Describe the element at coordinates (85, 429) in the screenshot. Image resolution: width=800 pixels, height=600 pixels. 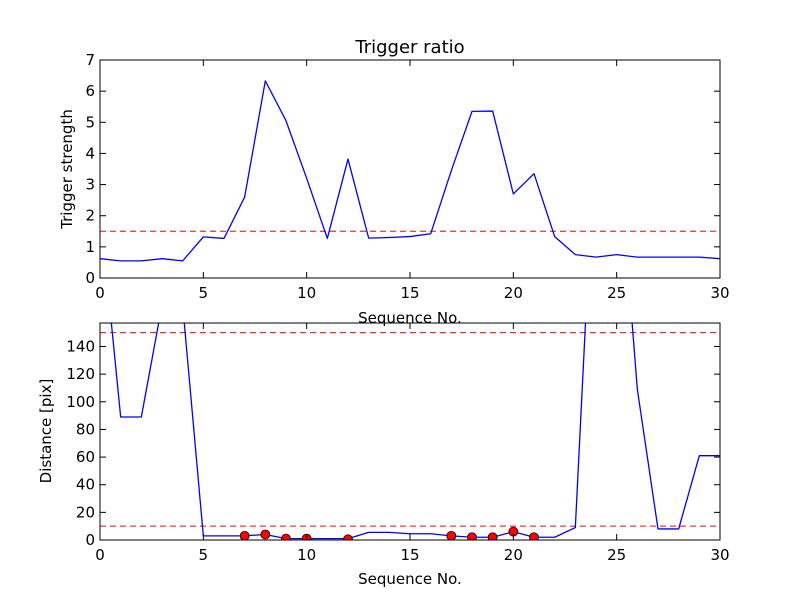
I see `bottom-chart-y-tick-label: 80` at that location.